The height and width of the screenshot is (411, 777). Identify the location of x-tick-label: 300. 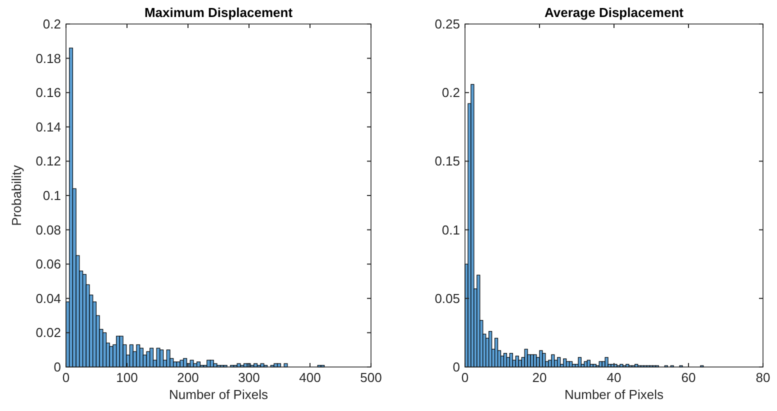
(249, 377).